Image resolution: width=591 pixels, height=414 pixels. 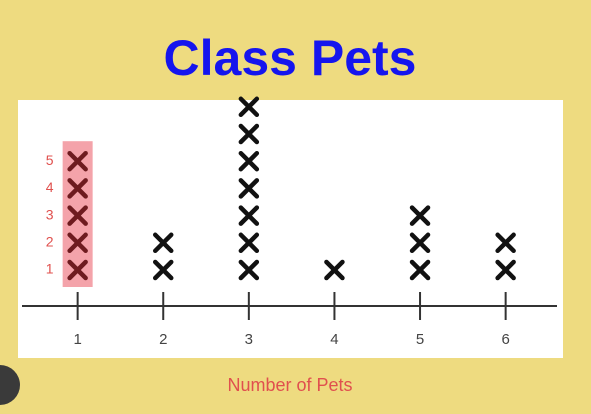 I want to click on x-tick-label: 3, so click(x=249, y=339).